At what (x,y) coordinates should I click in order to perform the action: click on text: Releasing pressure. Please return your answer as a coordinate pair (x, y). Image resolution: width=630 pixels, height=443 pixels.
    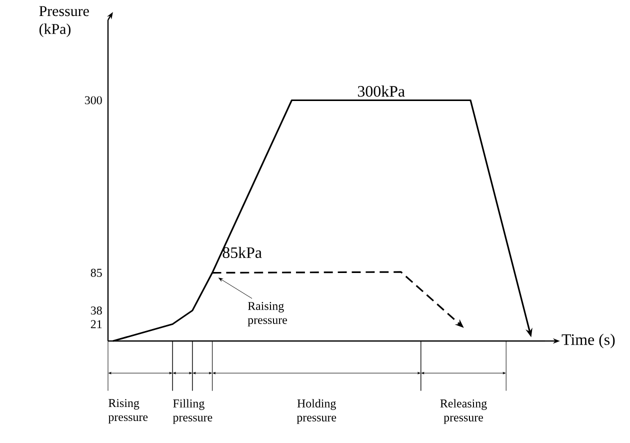
    Looking at the image, I should click on (463, 411).